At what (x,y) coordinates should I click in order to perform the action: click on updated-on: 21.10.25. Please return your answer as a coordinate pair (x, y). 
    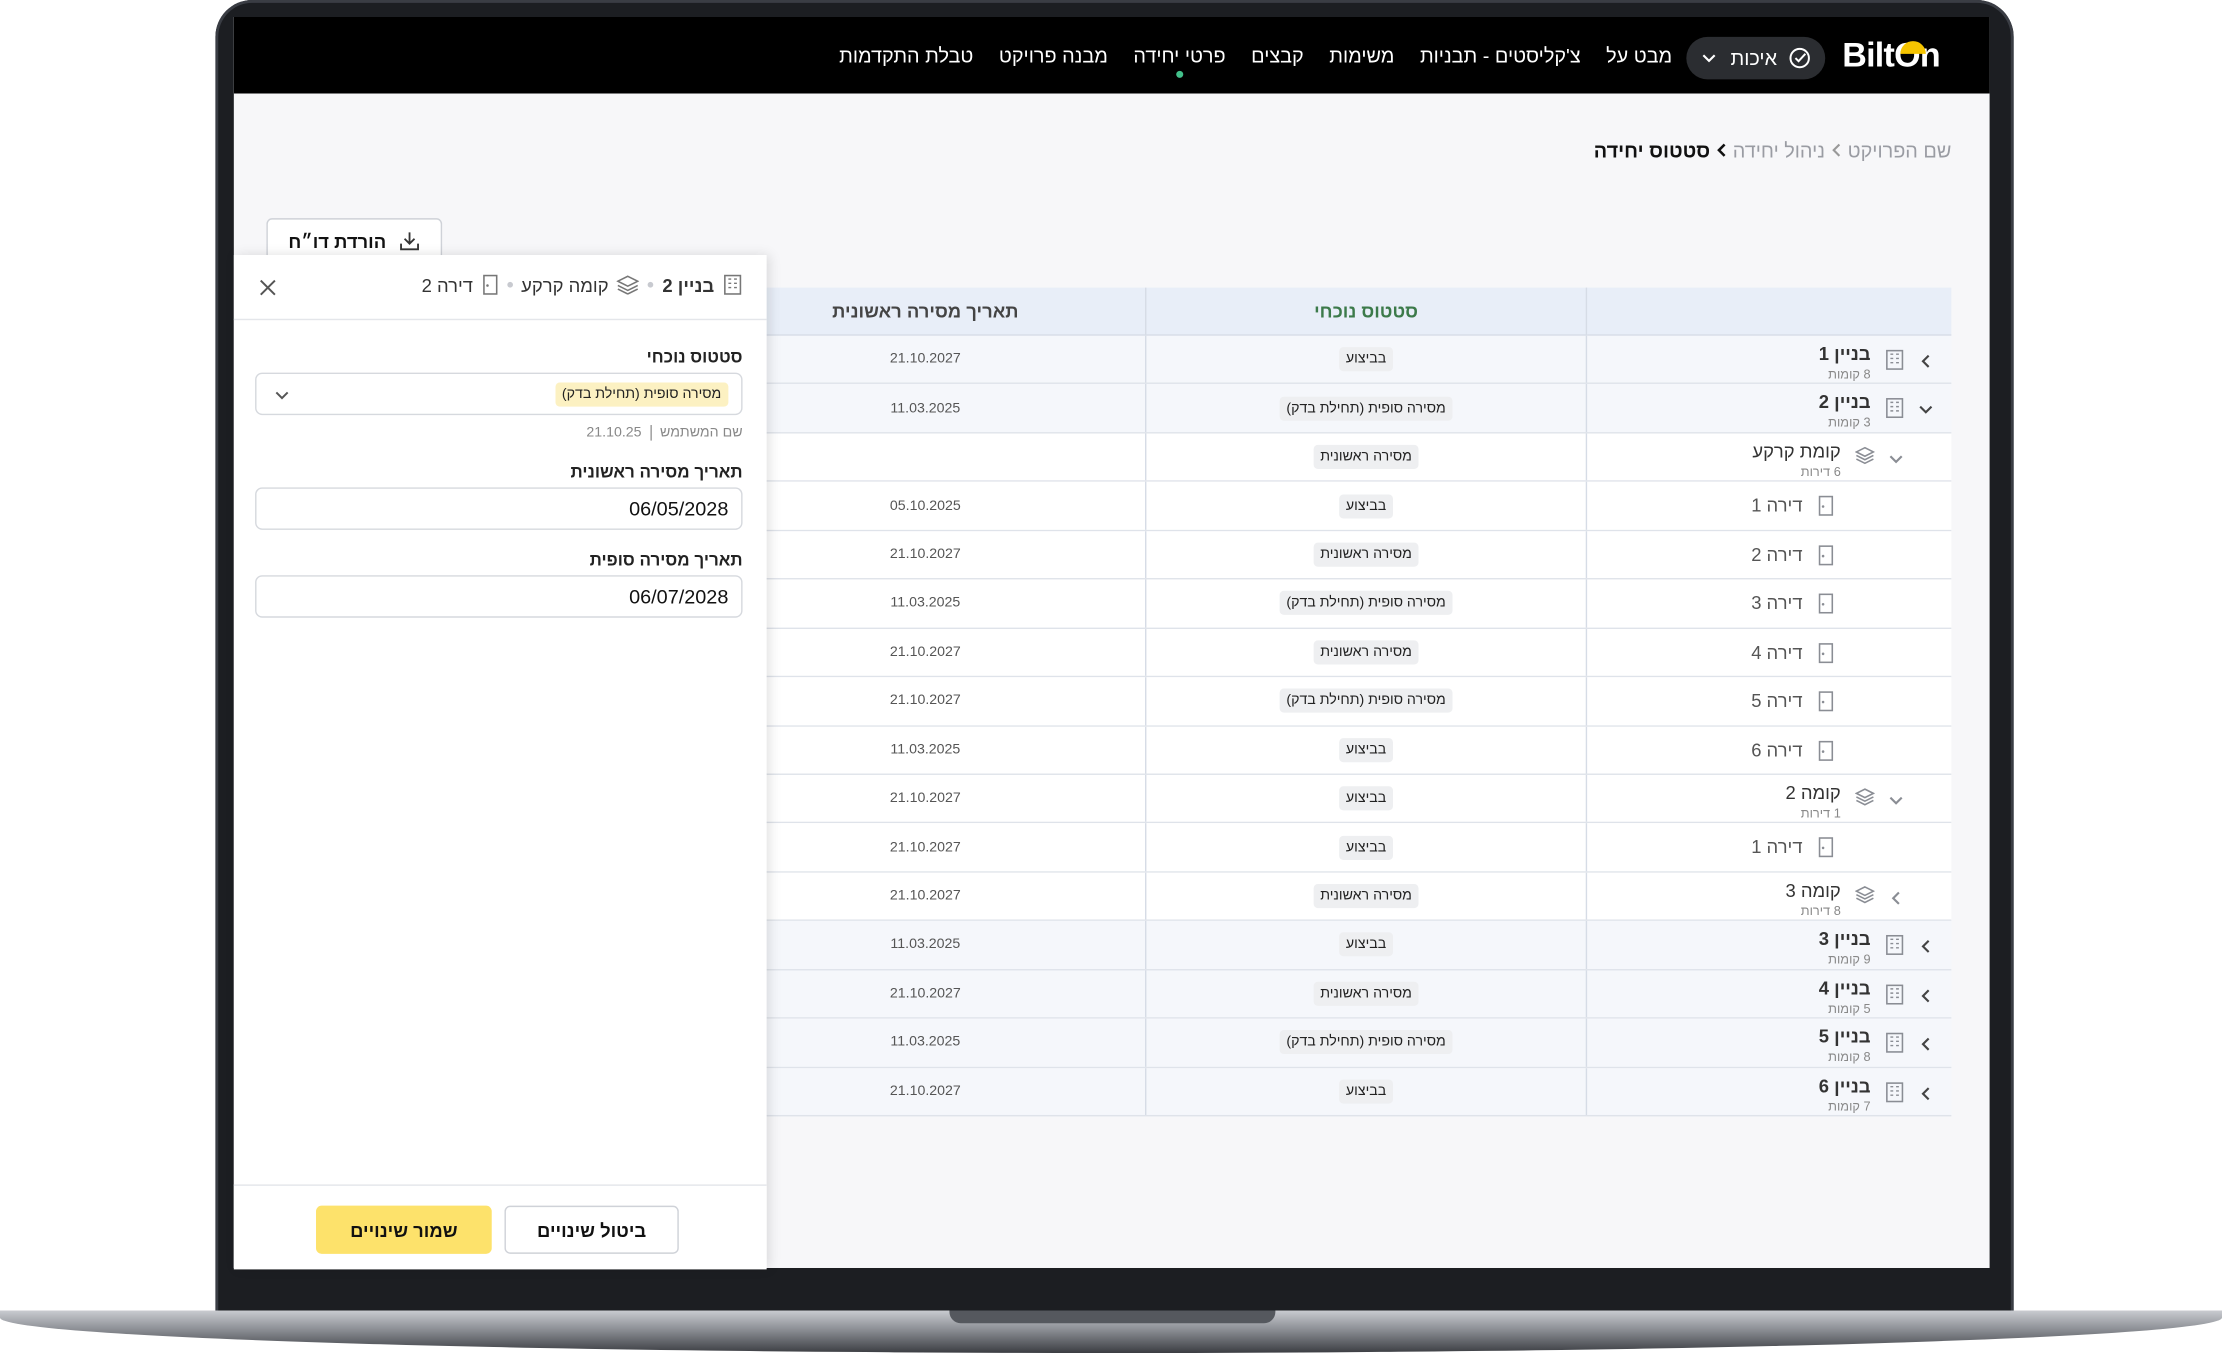
    Looking at the image, I should click on (614, 433).